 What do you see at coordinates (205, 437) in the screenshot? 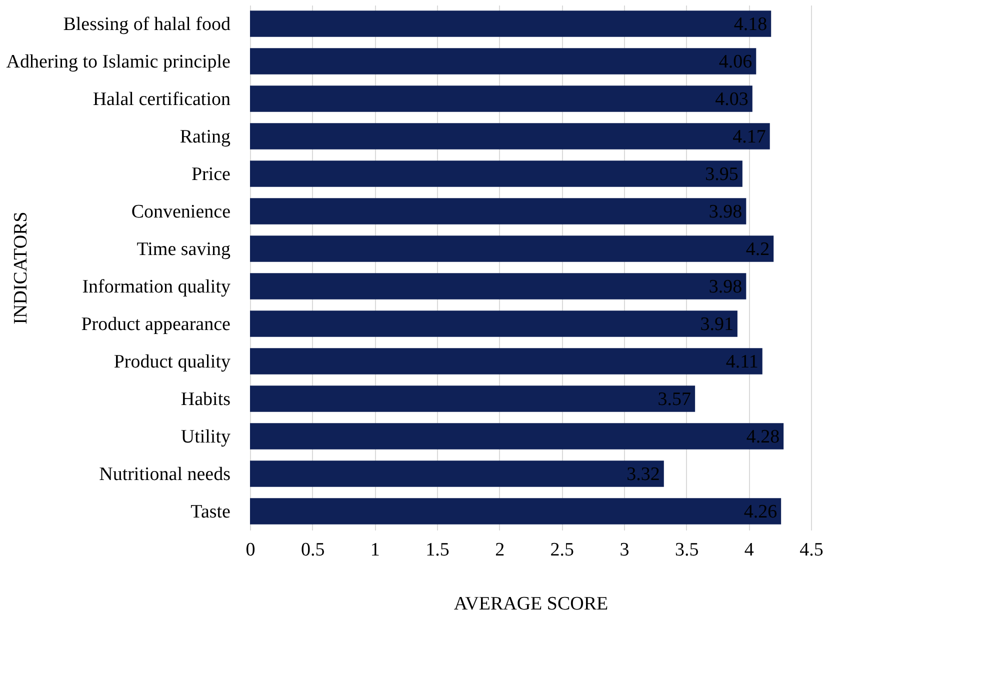
I see `y-tick-label: Utility` at bounding box center [205, 437].